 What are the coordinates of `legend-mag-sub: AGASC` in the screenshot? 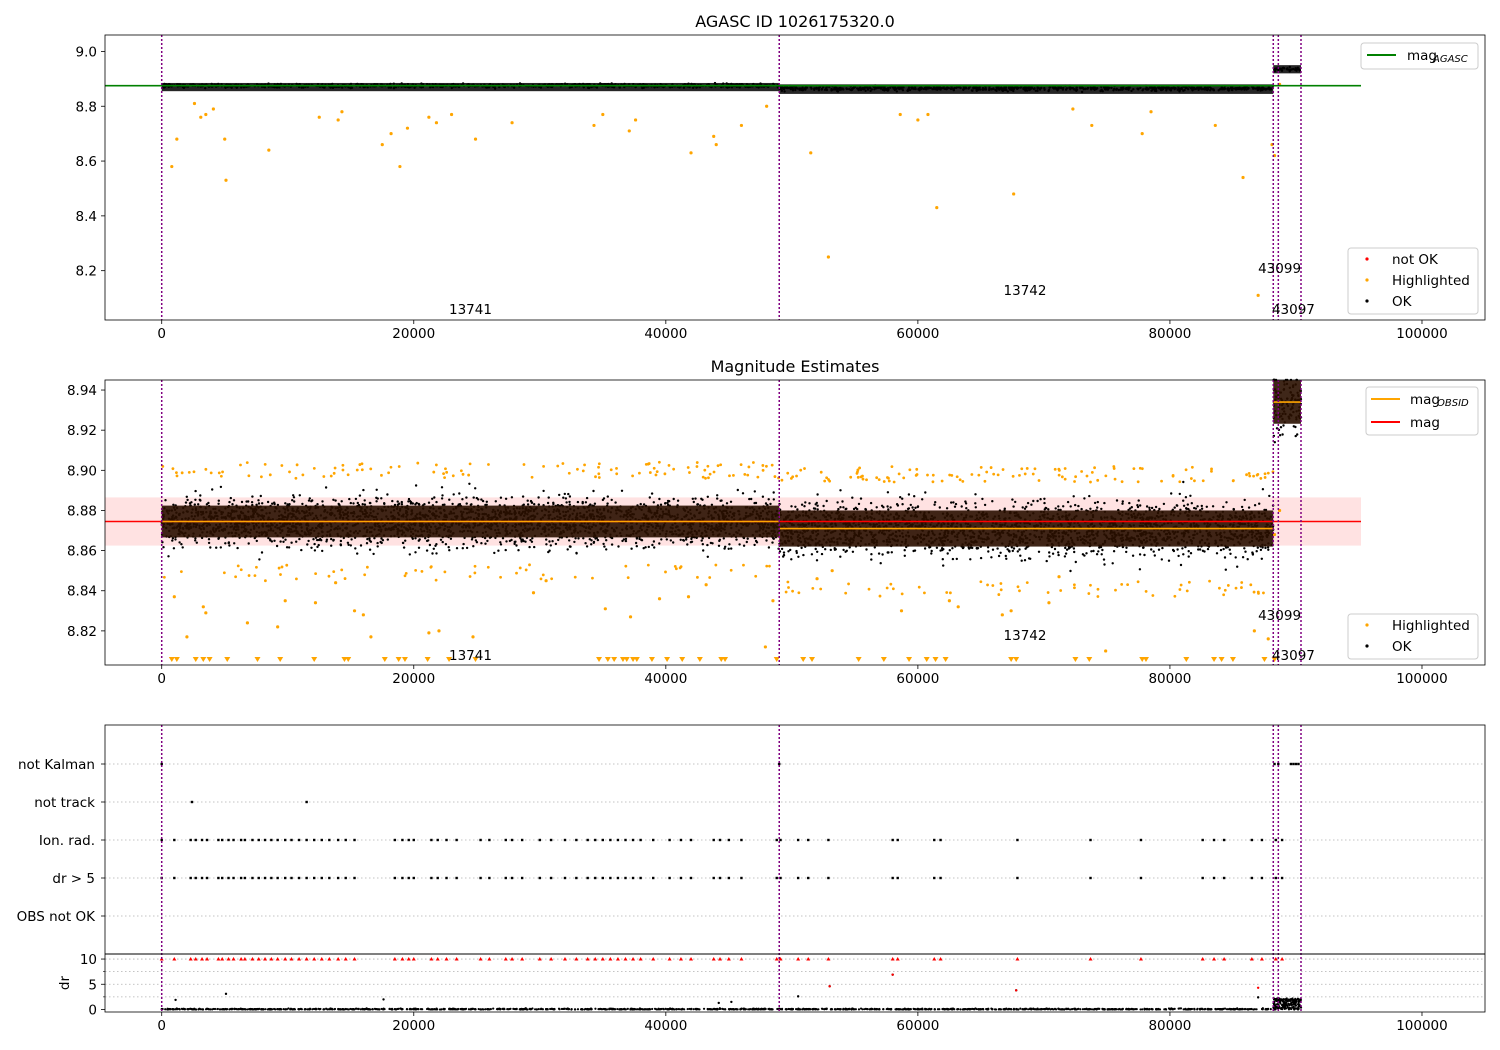 It's located at (1450, 59).